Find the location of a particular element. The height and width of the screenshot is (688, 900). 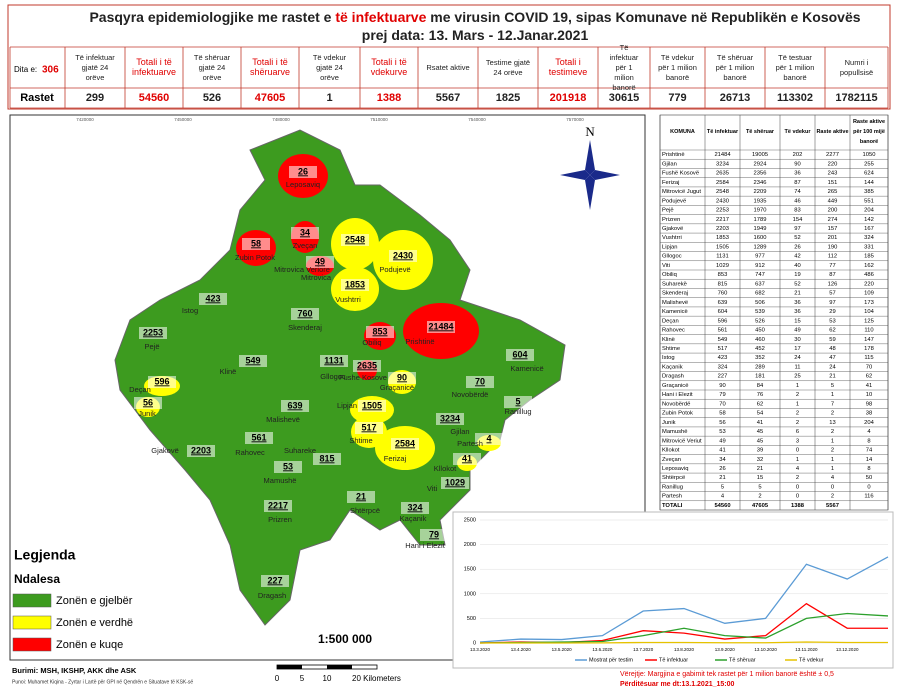

municipality-name: Istog is located at coordinates (190, 310).